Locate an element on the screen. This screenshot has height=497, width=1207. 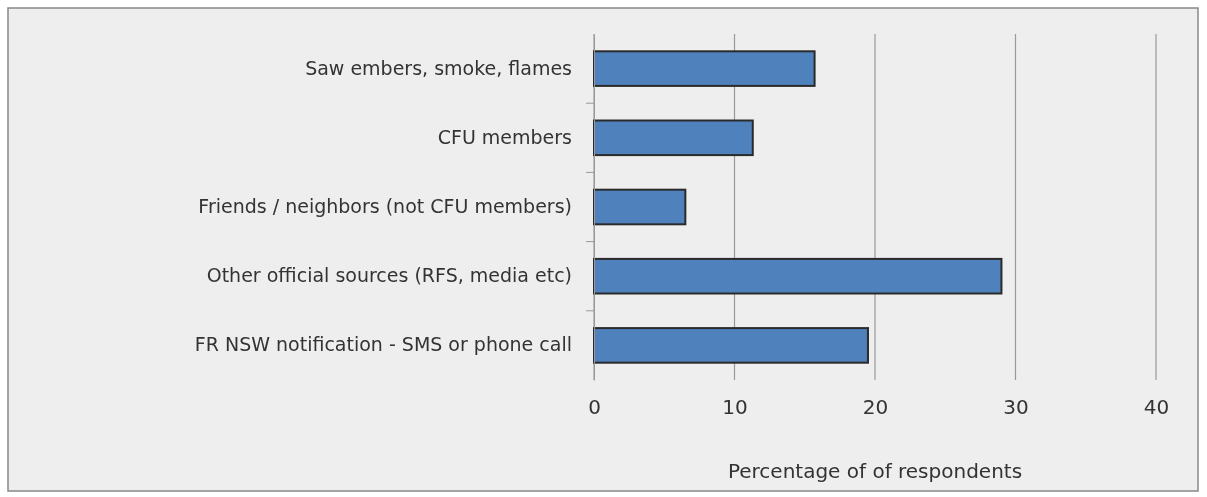
x-tick-label: 0 is located at coordinates (594, 407).